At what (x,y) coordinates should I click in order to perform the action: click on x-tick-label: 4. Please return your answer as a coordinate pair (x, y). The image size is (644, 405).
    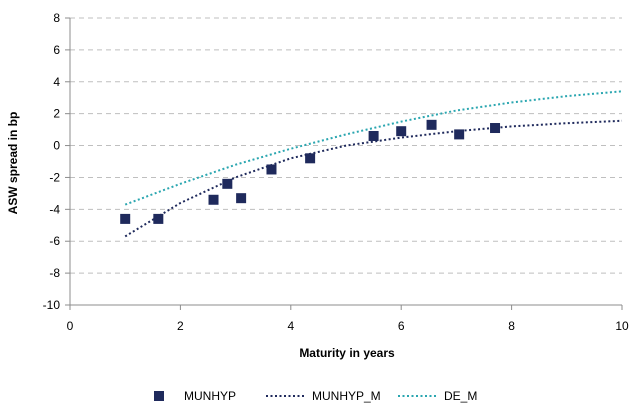
    Looking at the image, I should click on (290, 326).